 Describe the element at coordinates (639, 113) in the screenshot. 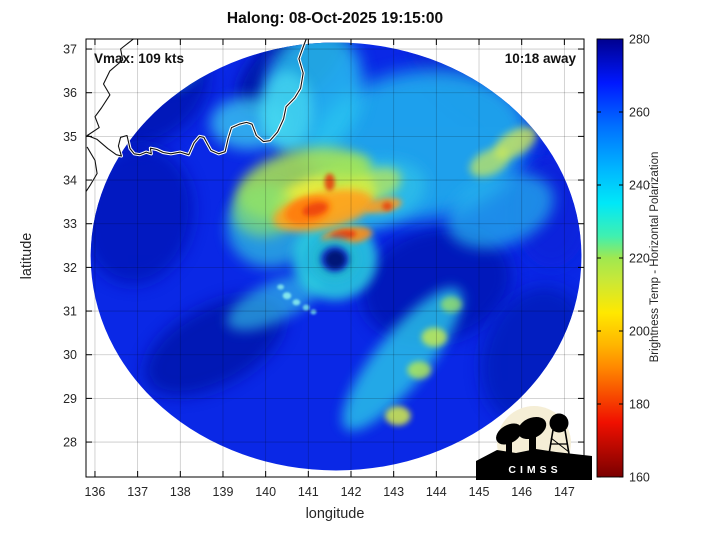

I see `svg-text: 260` at that location.